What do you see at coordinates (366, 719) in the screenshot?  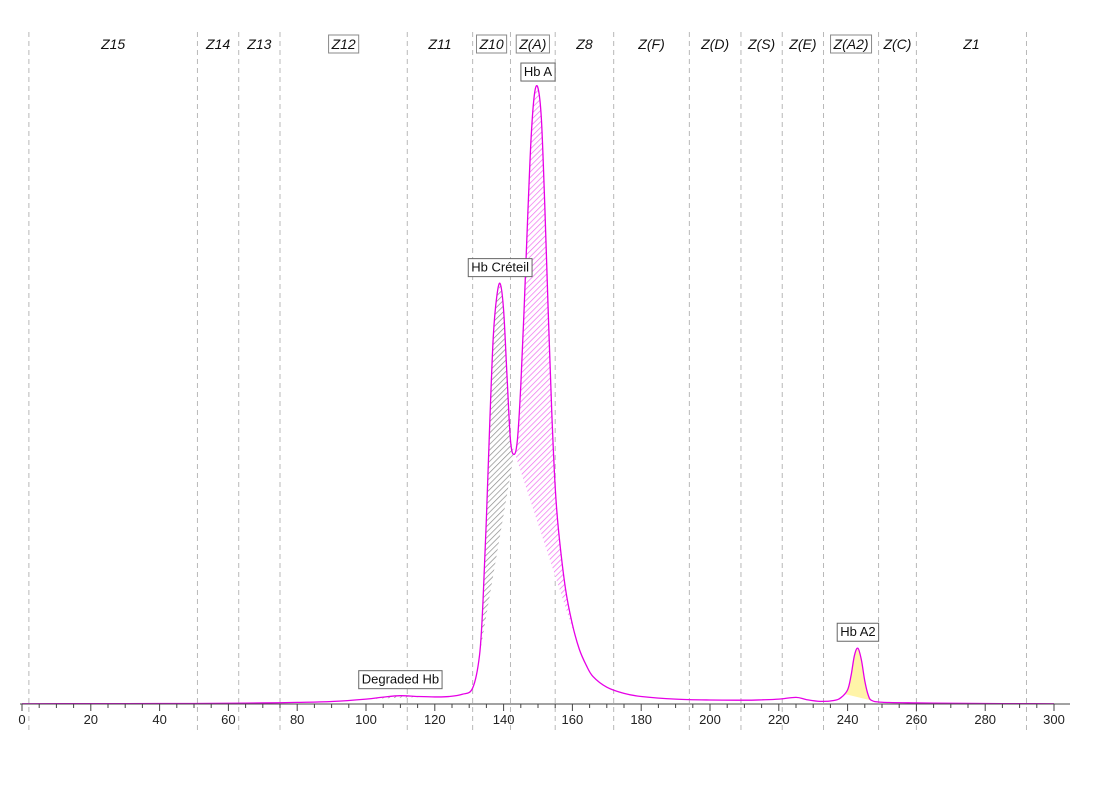 I see `x-tick-label: 100` at bounding box center [366, 719].